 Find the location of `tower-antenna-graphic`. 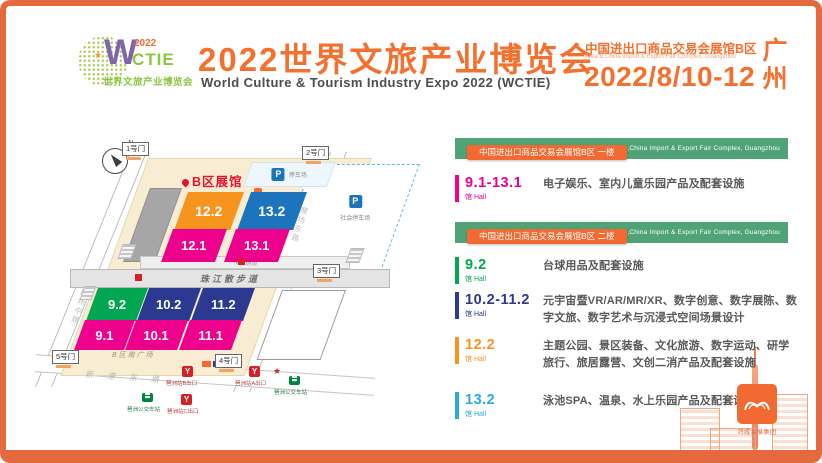

tower-antenna-graphic is located at coordinates (755, 356).